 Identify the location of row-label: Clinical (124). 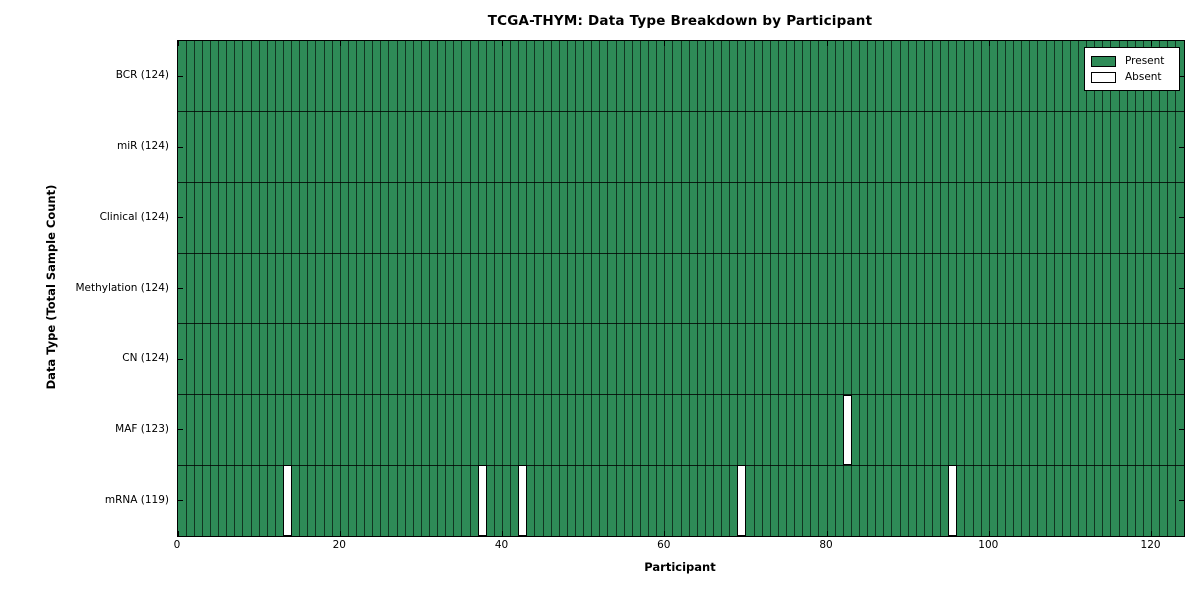
(134, 216).